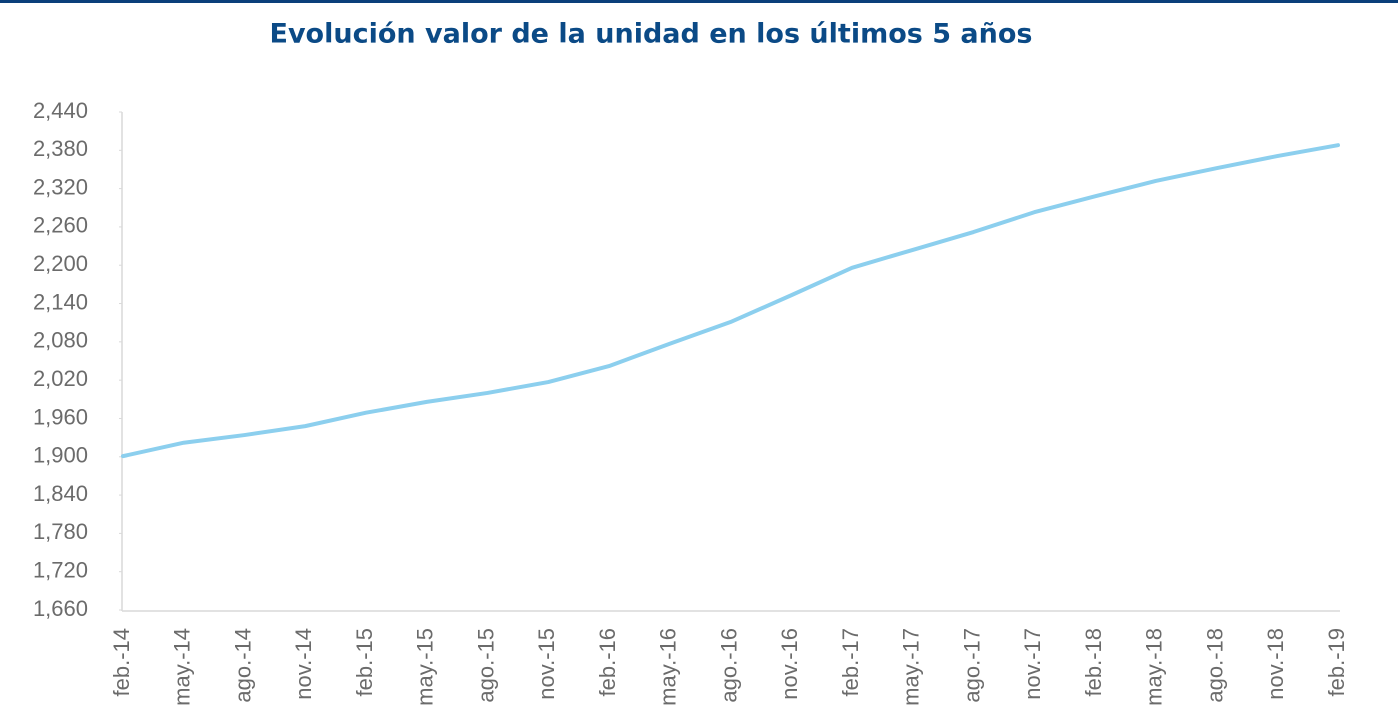 The image size is (1398, 723). Describe the element at coordinates (364, 662) in the screenshot. I see `x-tick-label: feb.-15` at that location.